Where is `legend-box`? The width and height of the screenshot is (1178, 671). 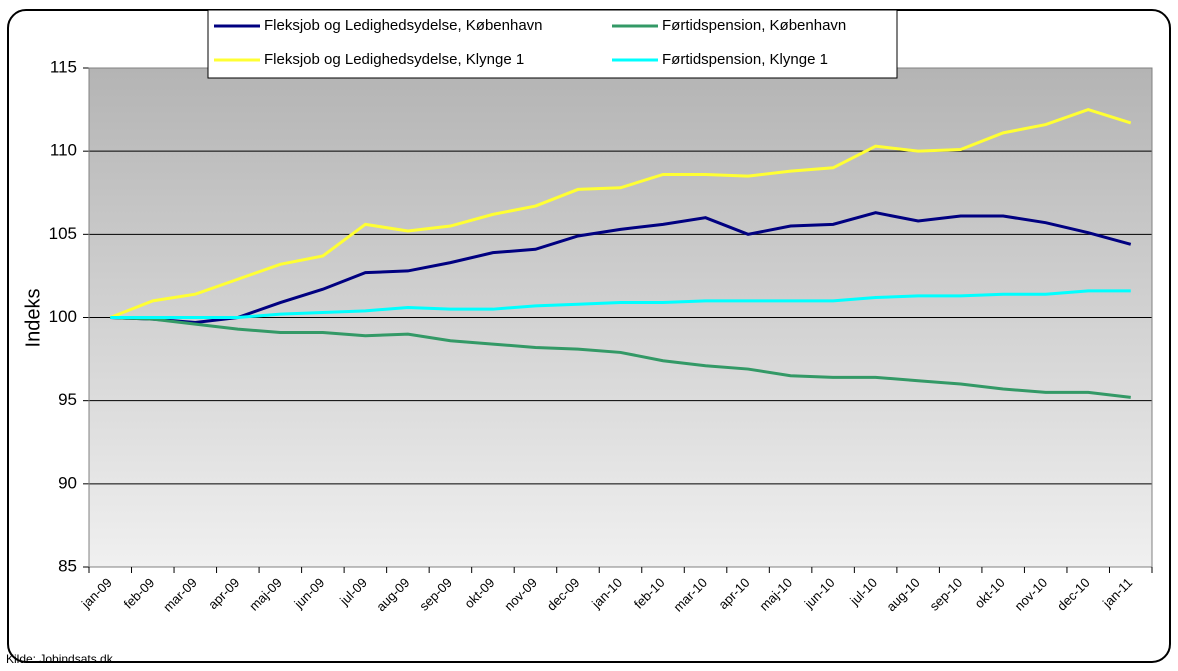 legend-box is located at coordinates (552, 44).